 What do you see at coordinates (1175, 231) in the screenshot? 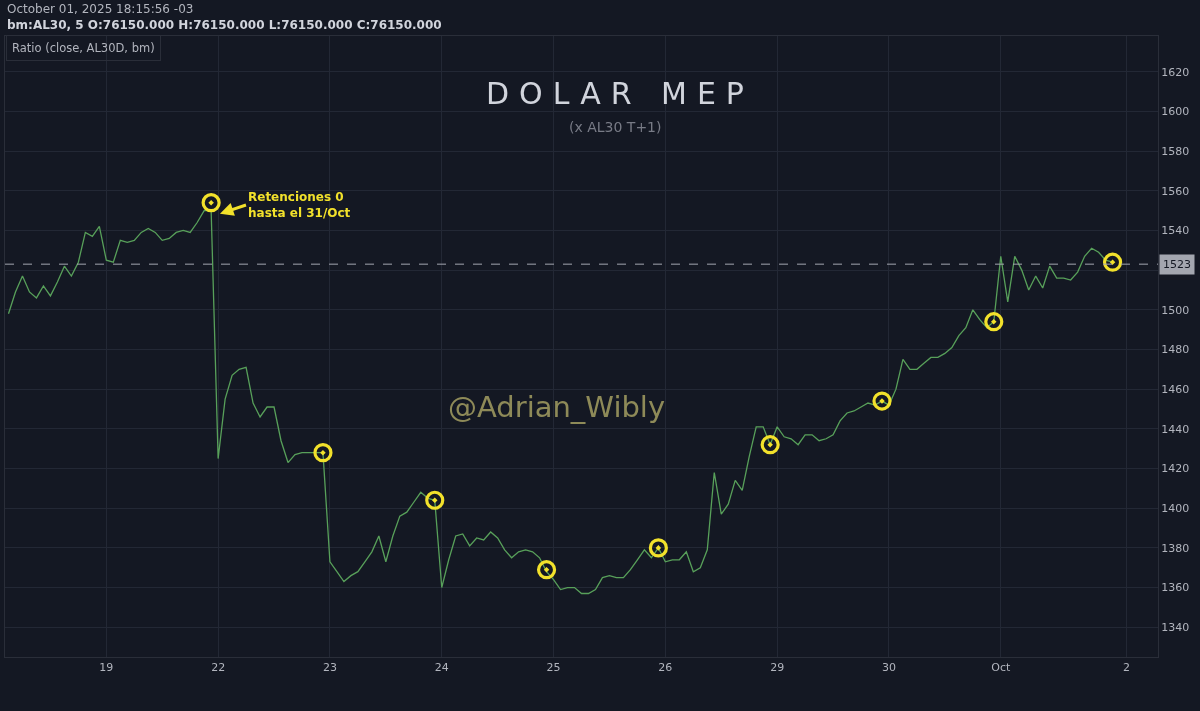
I see `y-tick-label: 1540` at bounding box center [1175, 231].